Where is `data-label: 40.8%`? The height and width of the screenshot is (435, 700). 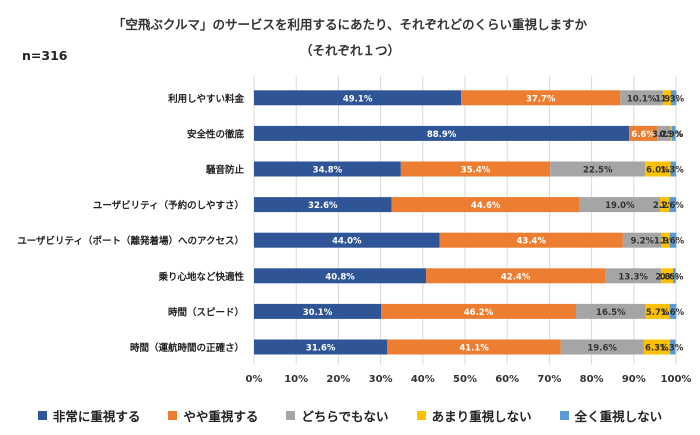
data-label: 40.8% is located at coordinates (340, 277).